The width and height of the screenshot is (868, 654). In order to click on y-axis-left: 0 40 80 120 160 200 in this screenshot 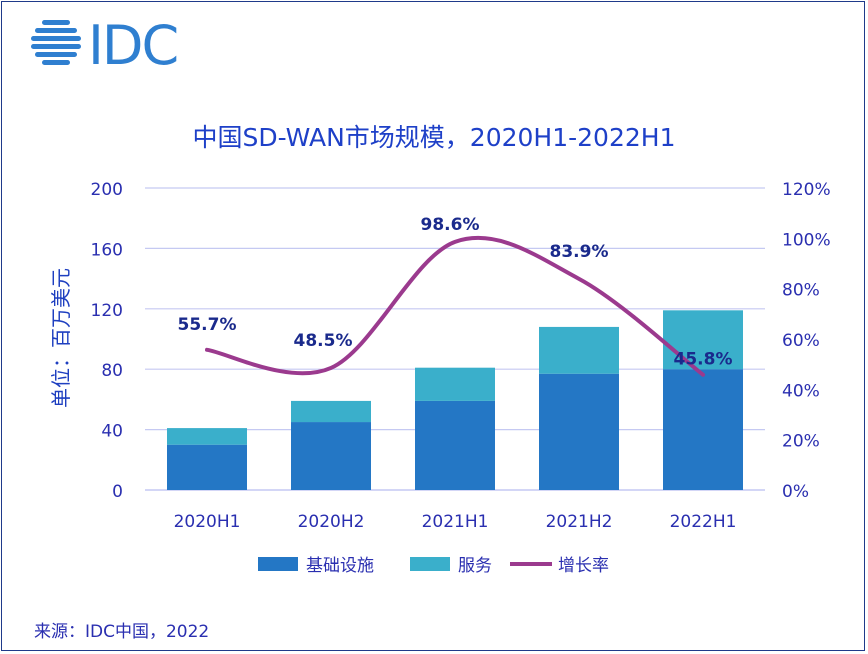, I will do `click(107, 341)`.